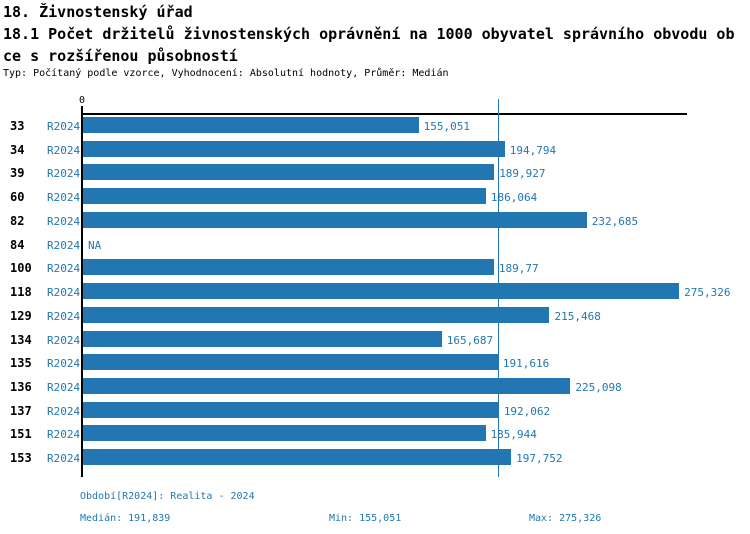 The height and width of the screenshot is (534, 750). I want to click on row-code-label: 33, so click(17, 126).